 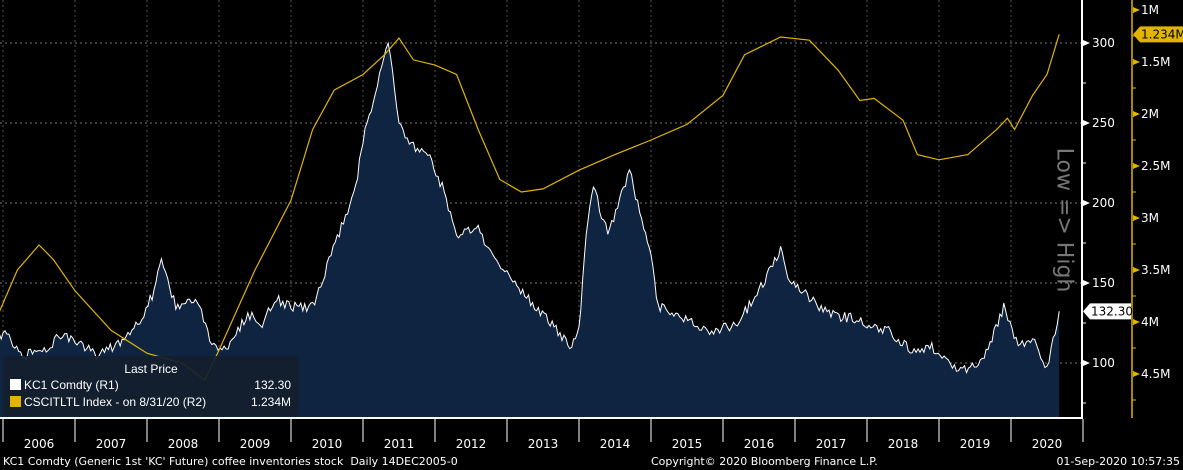 I want to click on legend-header: Last Price, so click(x=151, y=369).